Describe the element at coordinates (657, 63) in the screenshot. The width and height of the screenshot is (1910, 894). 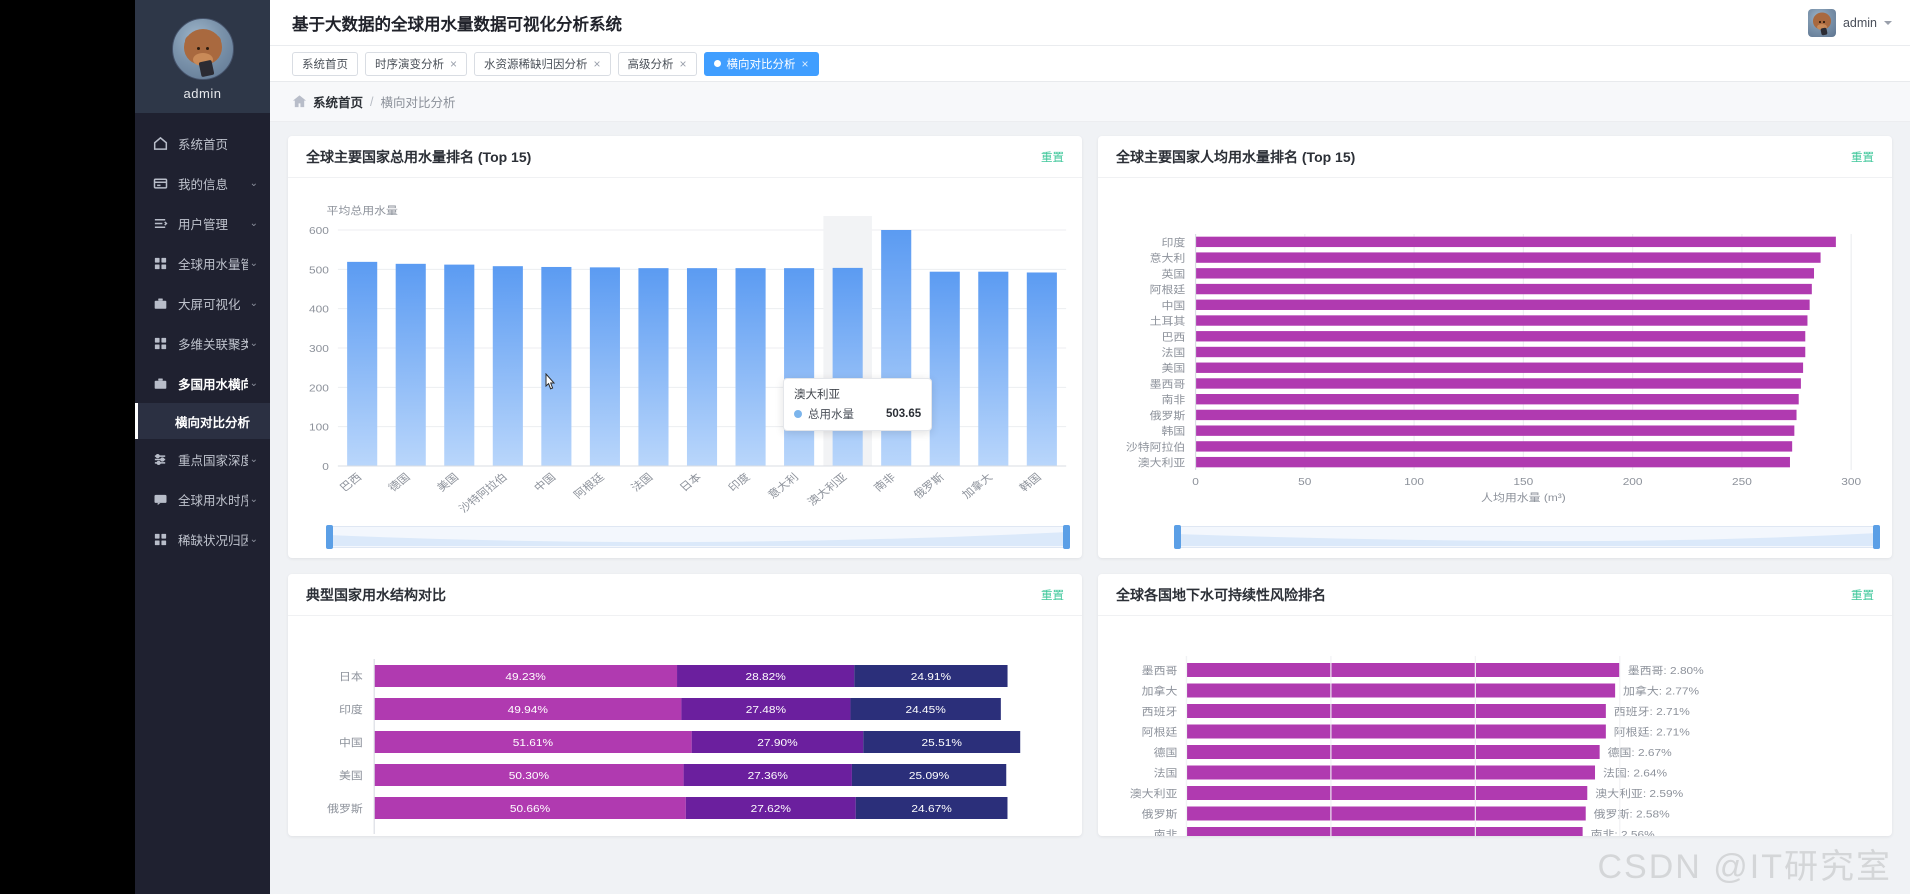
I see `tab-3: 高级分析 ×` at that location.